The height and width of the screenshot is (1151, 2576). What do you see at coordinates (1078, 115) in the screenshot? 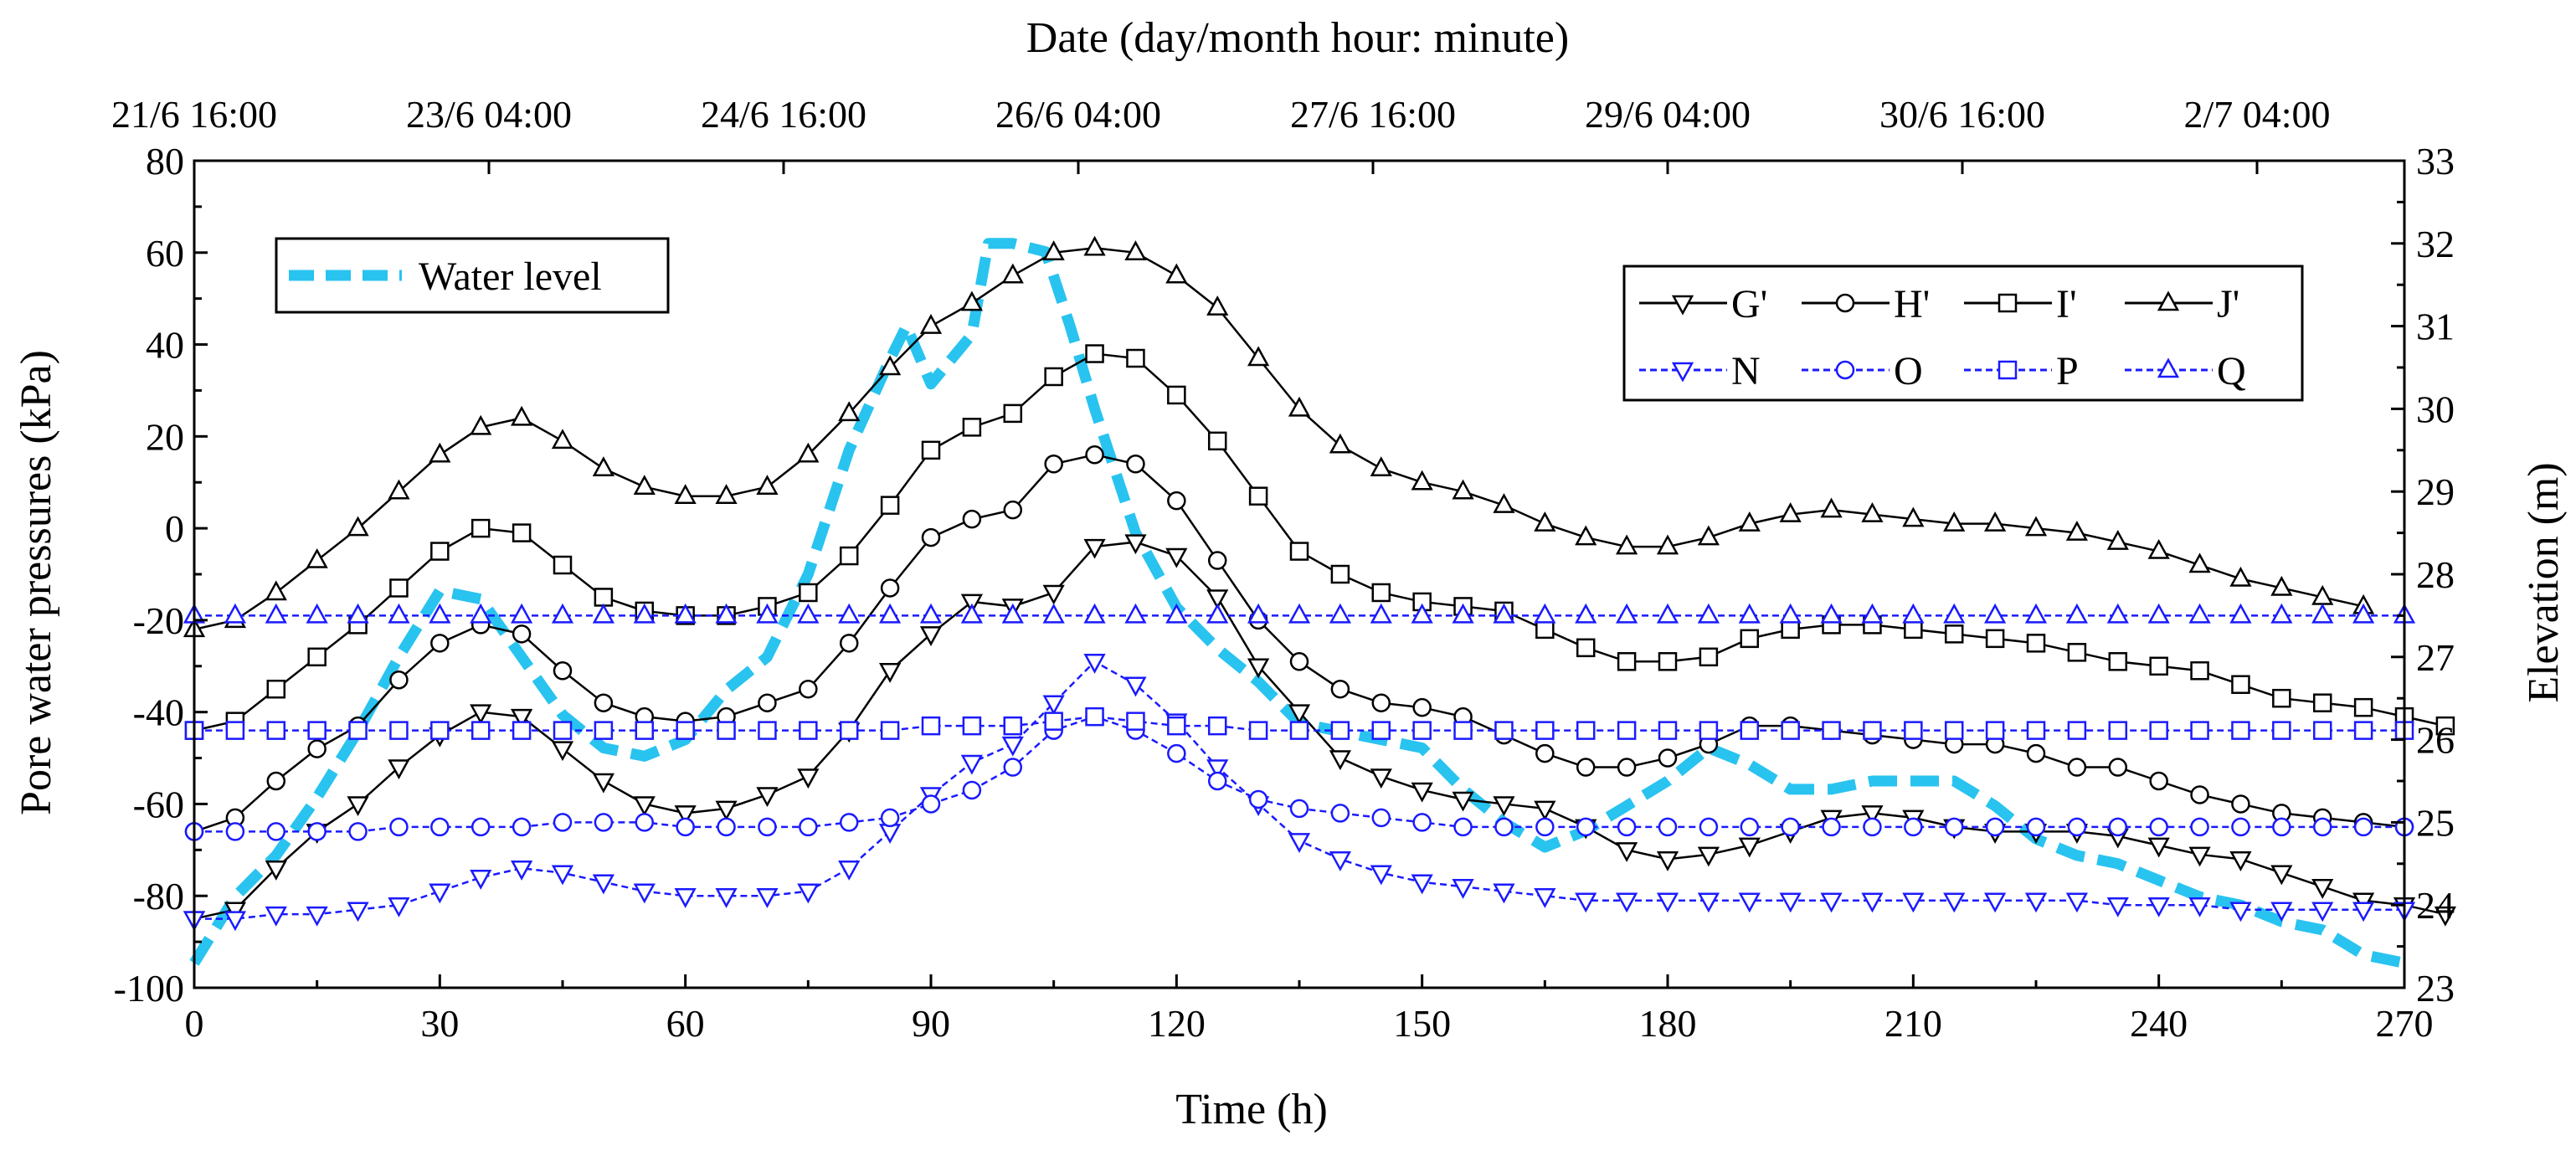
I see `top-tick-label: 26/6 04:00` at bounding box center [1078, 115].